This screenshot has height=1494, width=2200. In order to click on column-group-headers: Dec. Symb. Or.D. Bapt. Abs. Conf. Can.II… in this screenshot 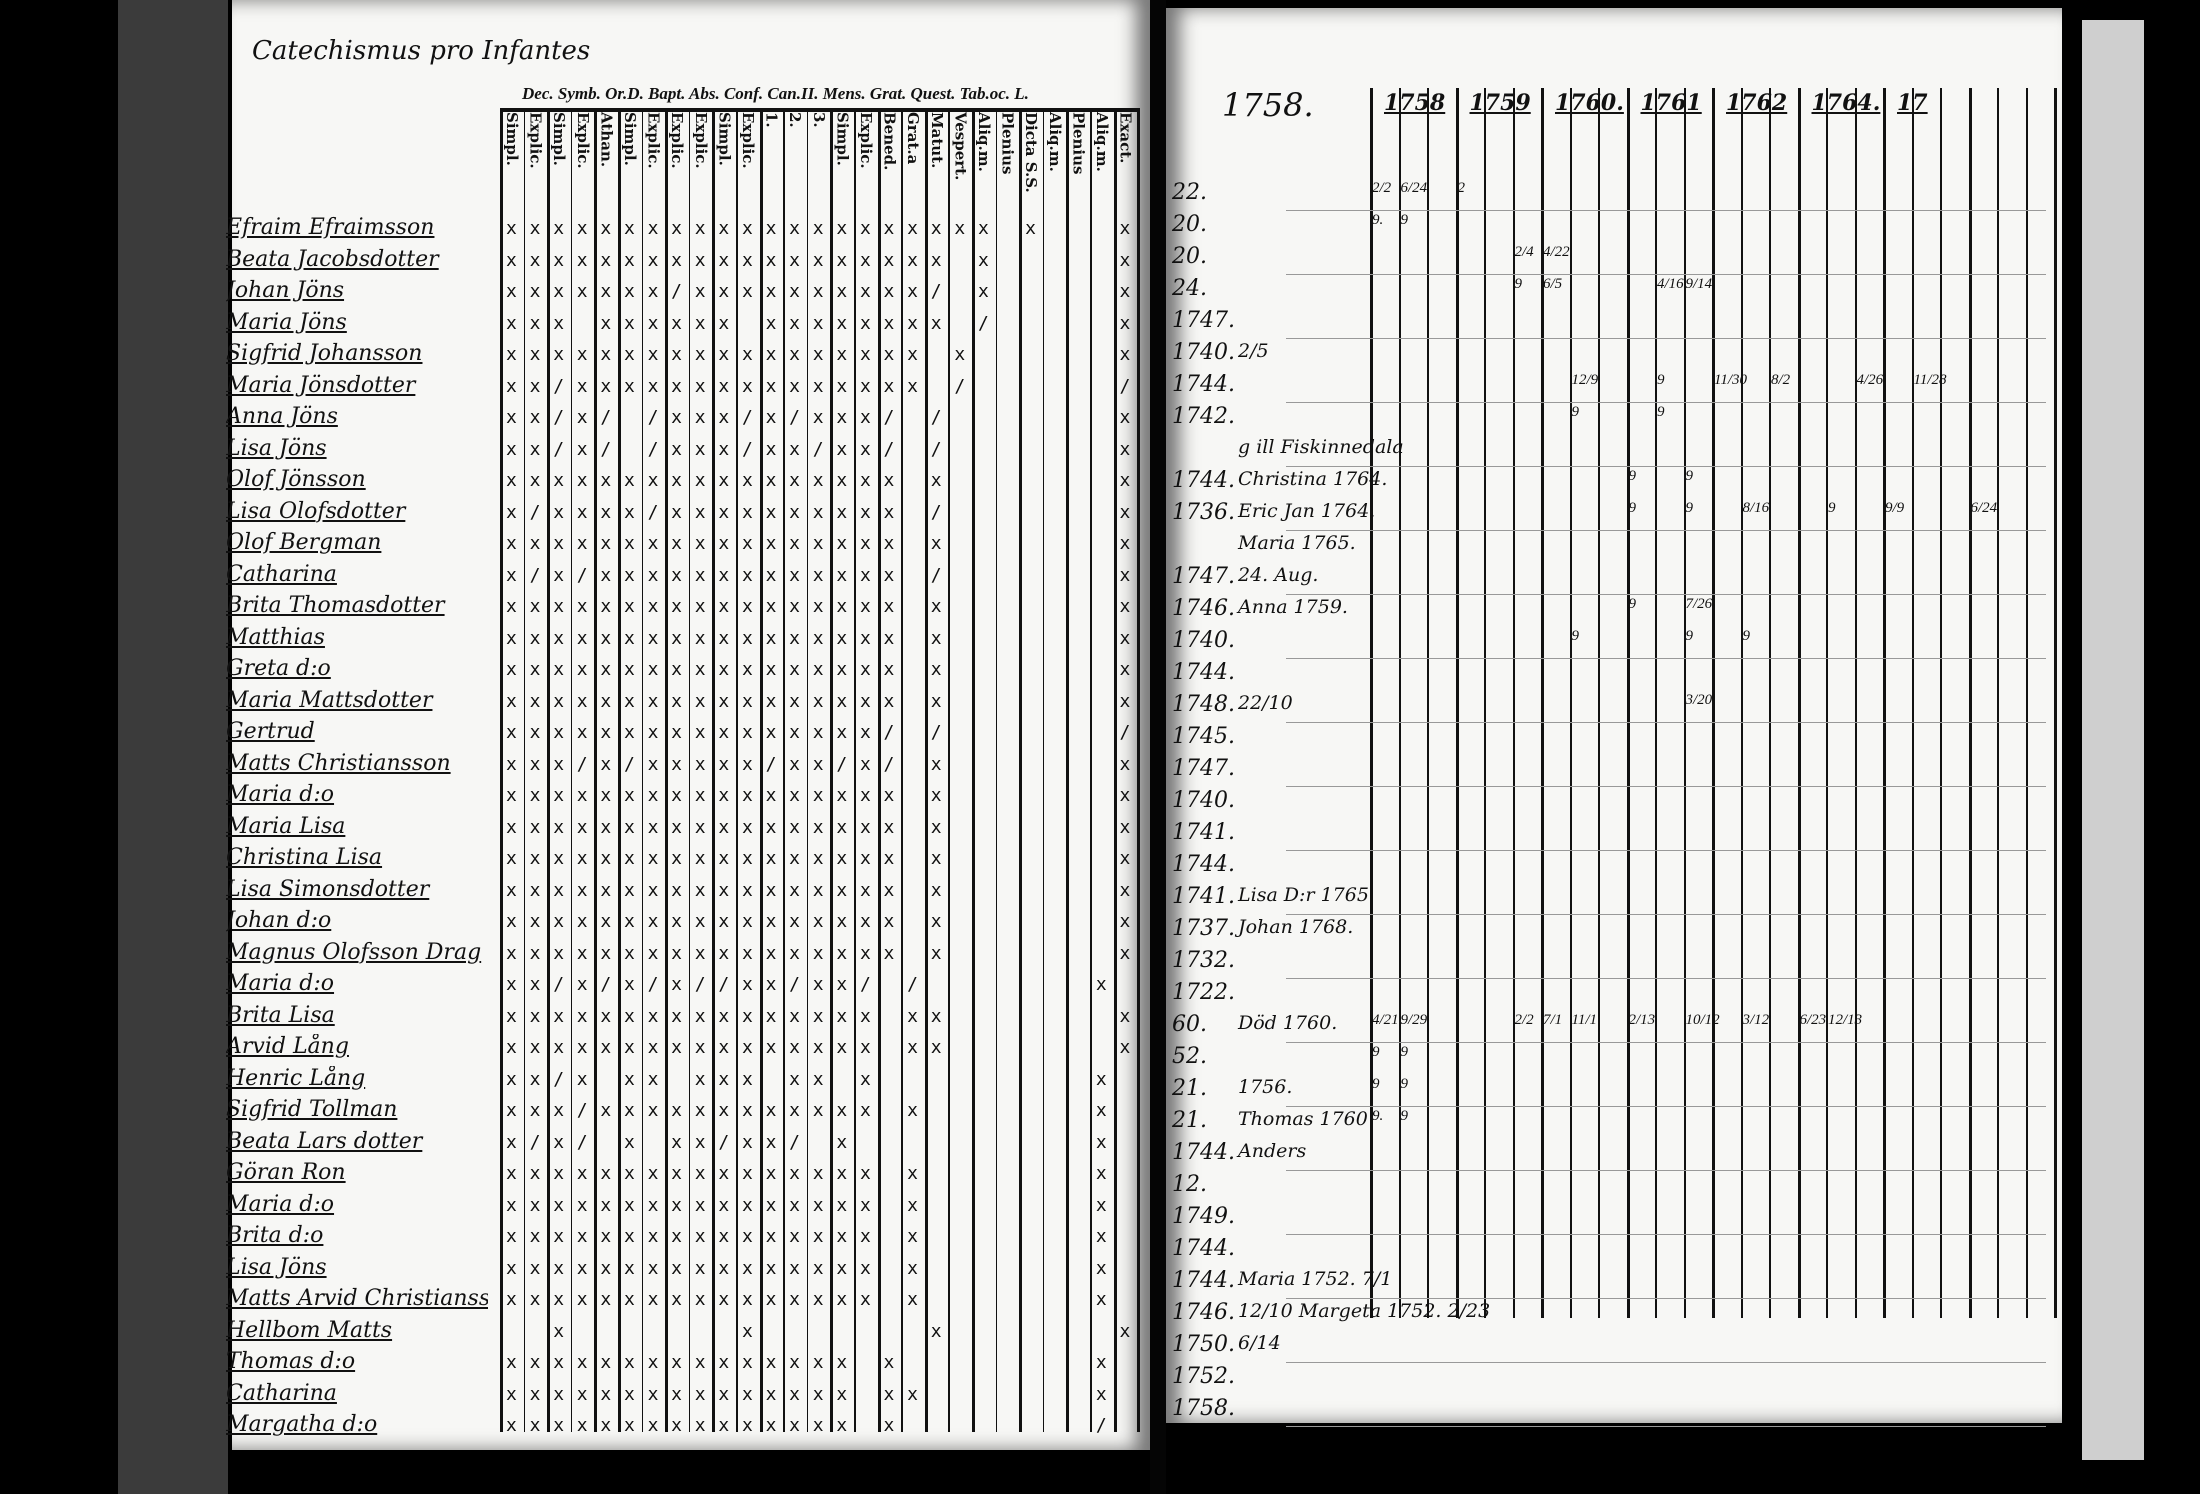, I will do `click(775, 93)`.